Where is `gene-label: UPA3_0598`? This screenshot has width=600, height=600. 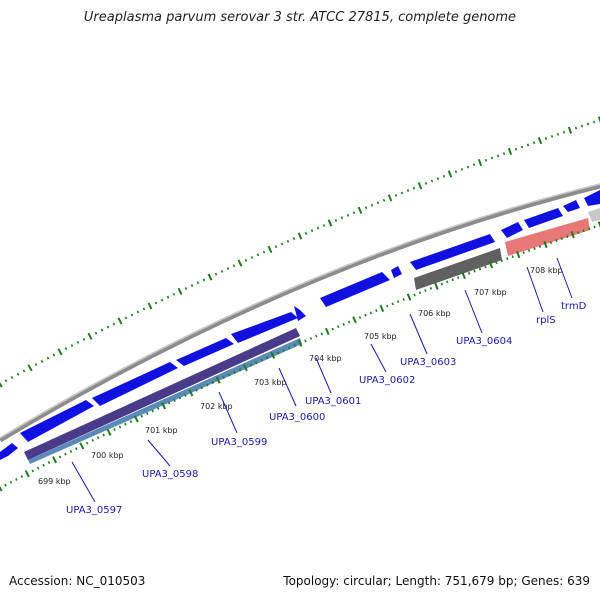
gene-label: UPA3_0598 is located at coordinates (170, 474).